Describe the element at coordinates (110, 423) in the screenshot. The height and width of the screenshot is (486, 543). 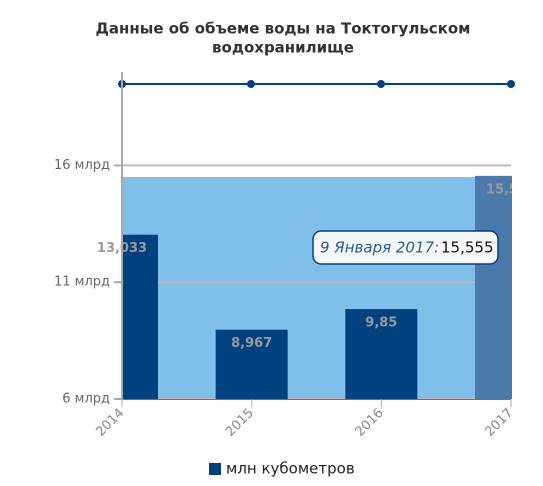
I see `x-tick-label: 2014` at that location.